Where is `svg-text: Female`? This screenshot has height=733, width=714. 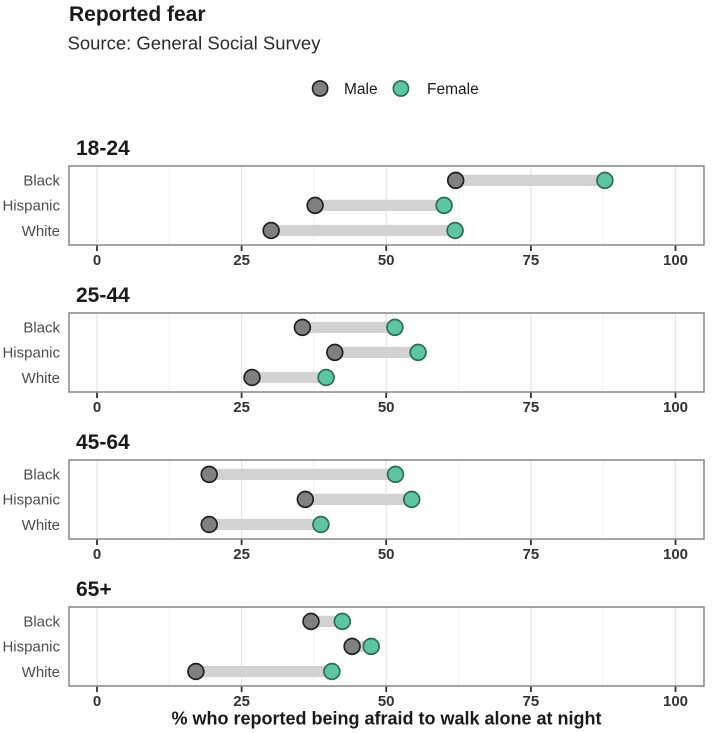 svg-text: Female is located at coordinates (453, 89).